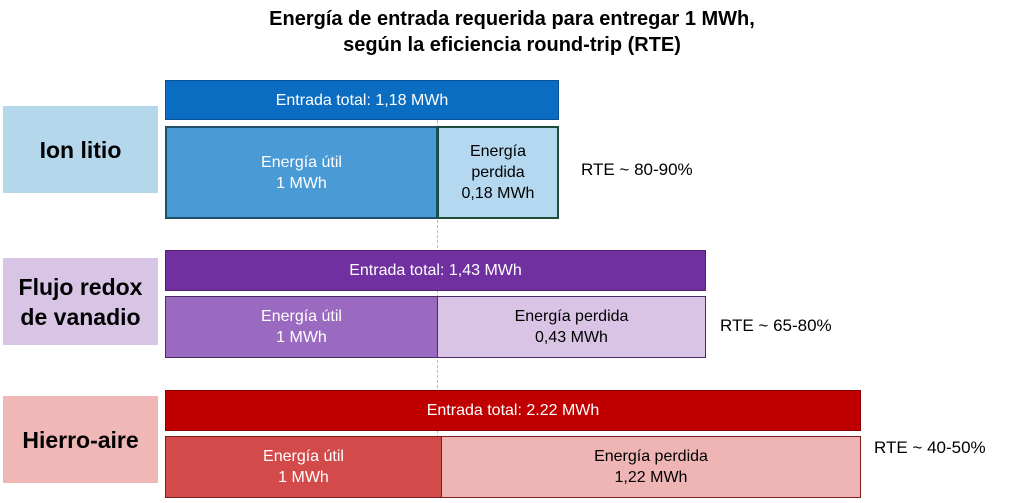  I want to click on total-bar-ion-litio: Entrada total: 1,18 MWh, so click(362, 100).